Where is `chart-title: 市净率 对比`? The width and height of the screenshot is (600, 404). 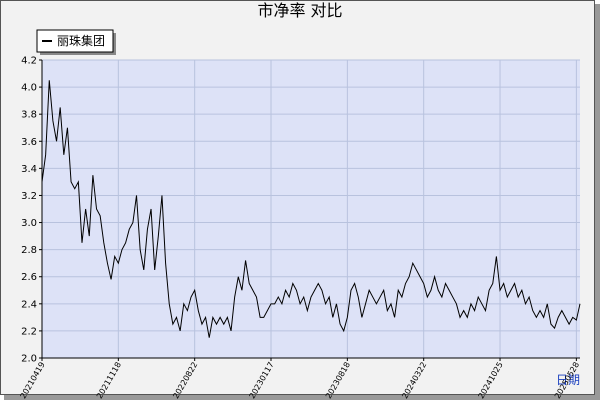
chart-title: 市净率 对比 is located at coordinates (299, 10).